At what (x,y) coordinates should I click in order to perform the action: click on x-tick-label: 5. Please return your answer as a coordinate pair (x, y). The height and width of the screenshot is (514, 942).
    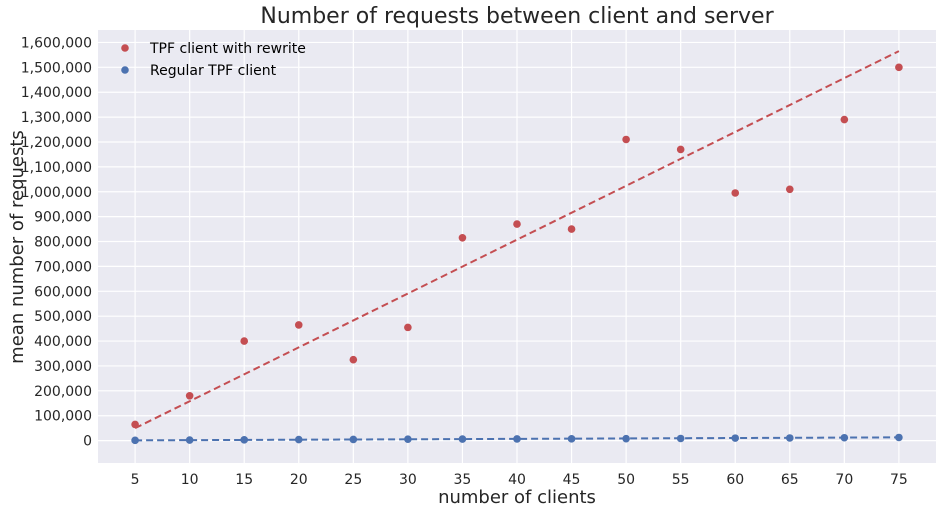
    Looking at the image, I should click on (135, 480).